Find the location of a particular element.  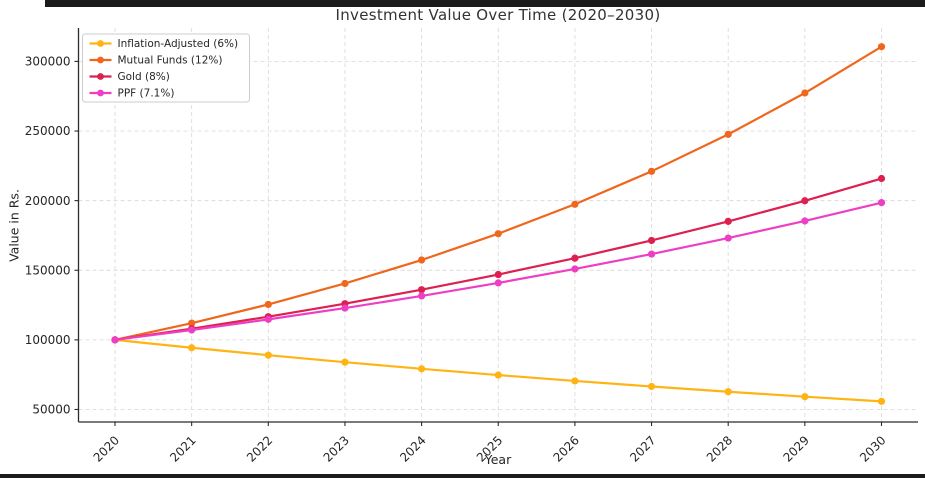

x-axis-label: Year is located at coordinates (498, 459).